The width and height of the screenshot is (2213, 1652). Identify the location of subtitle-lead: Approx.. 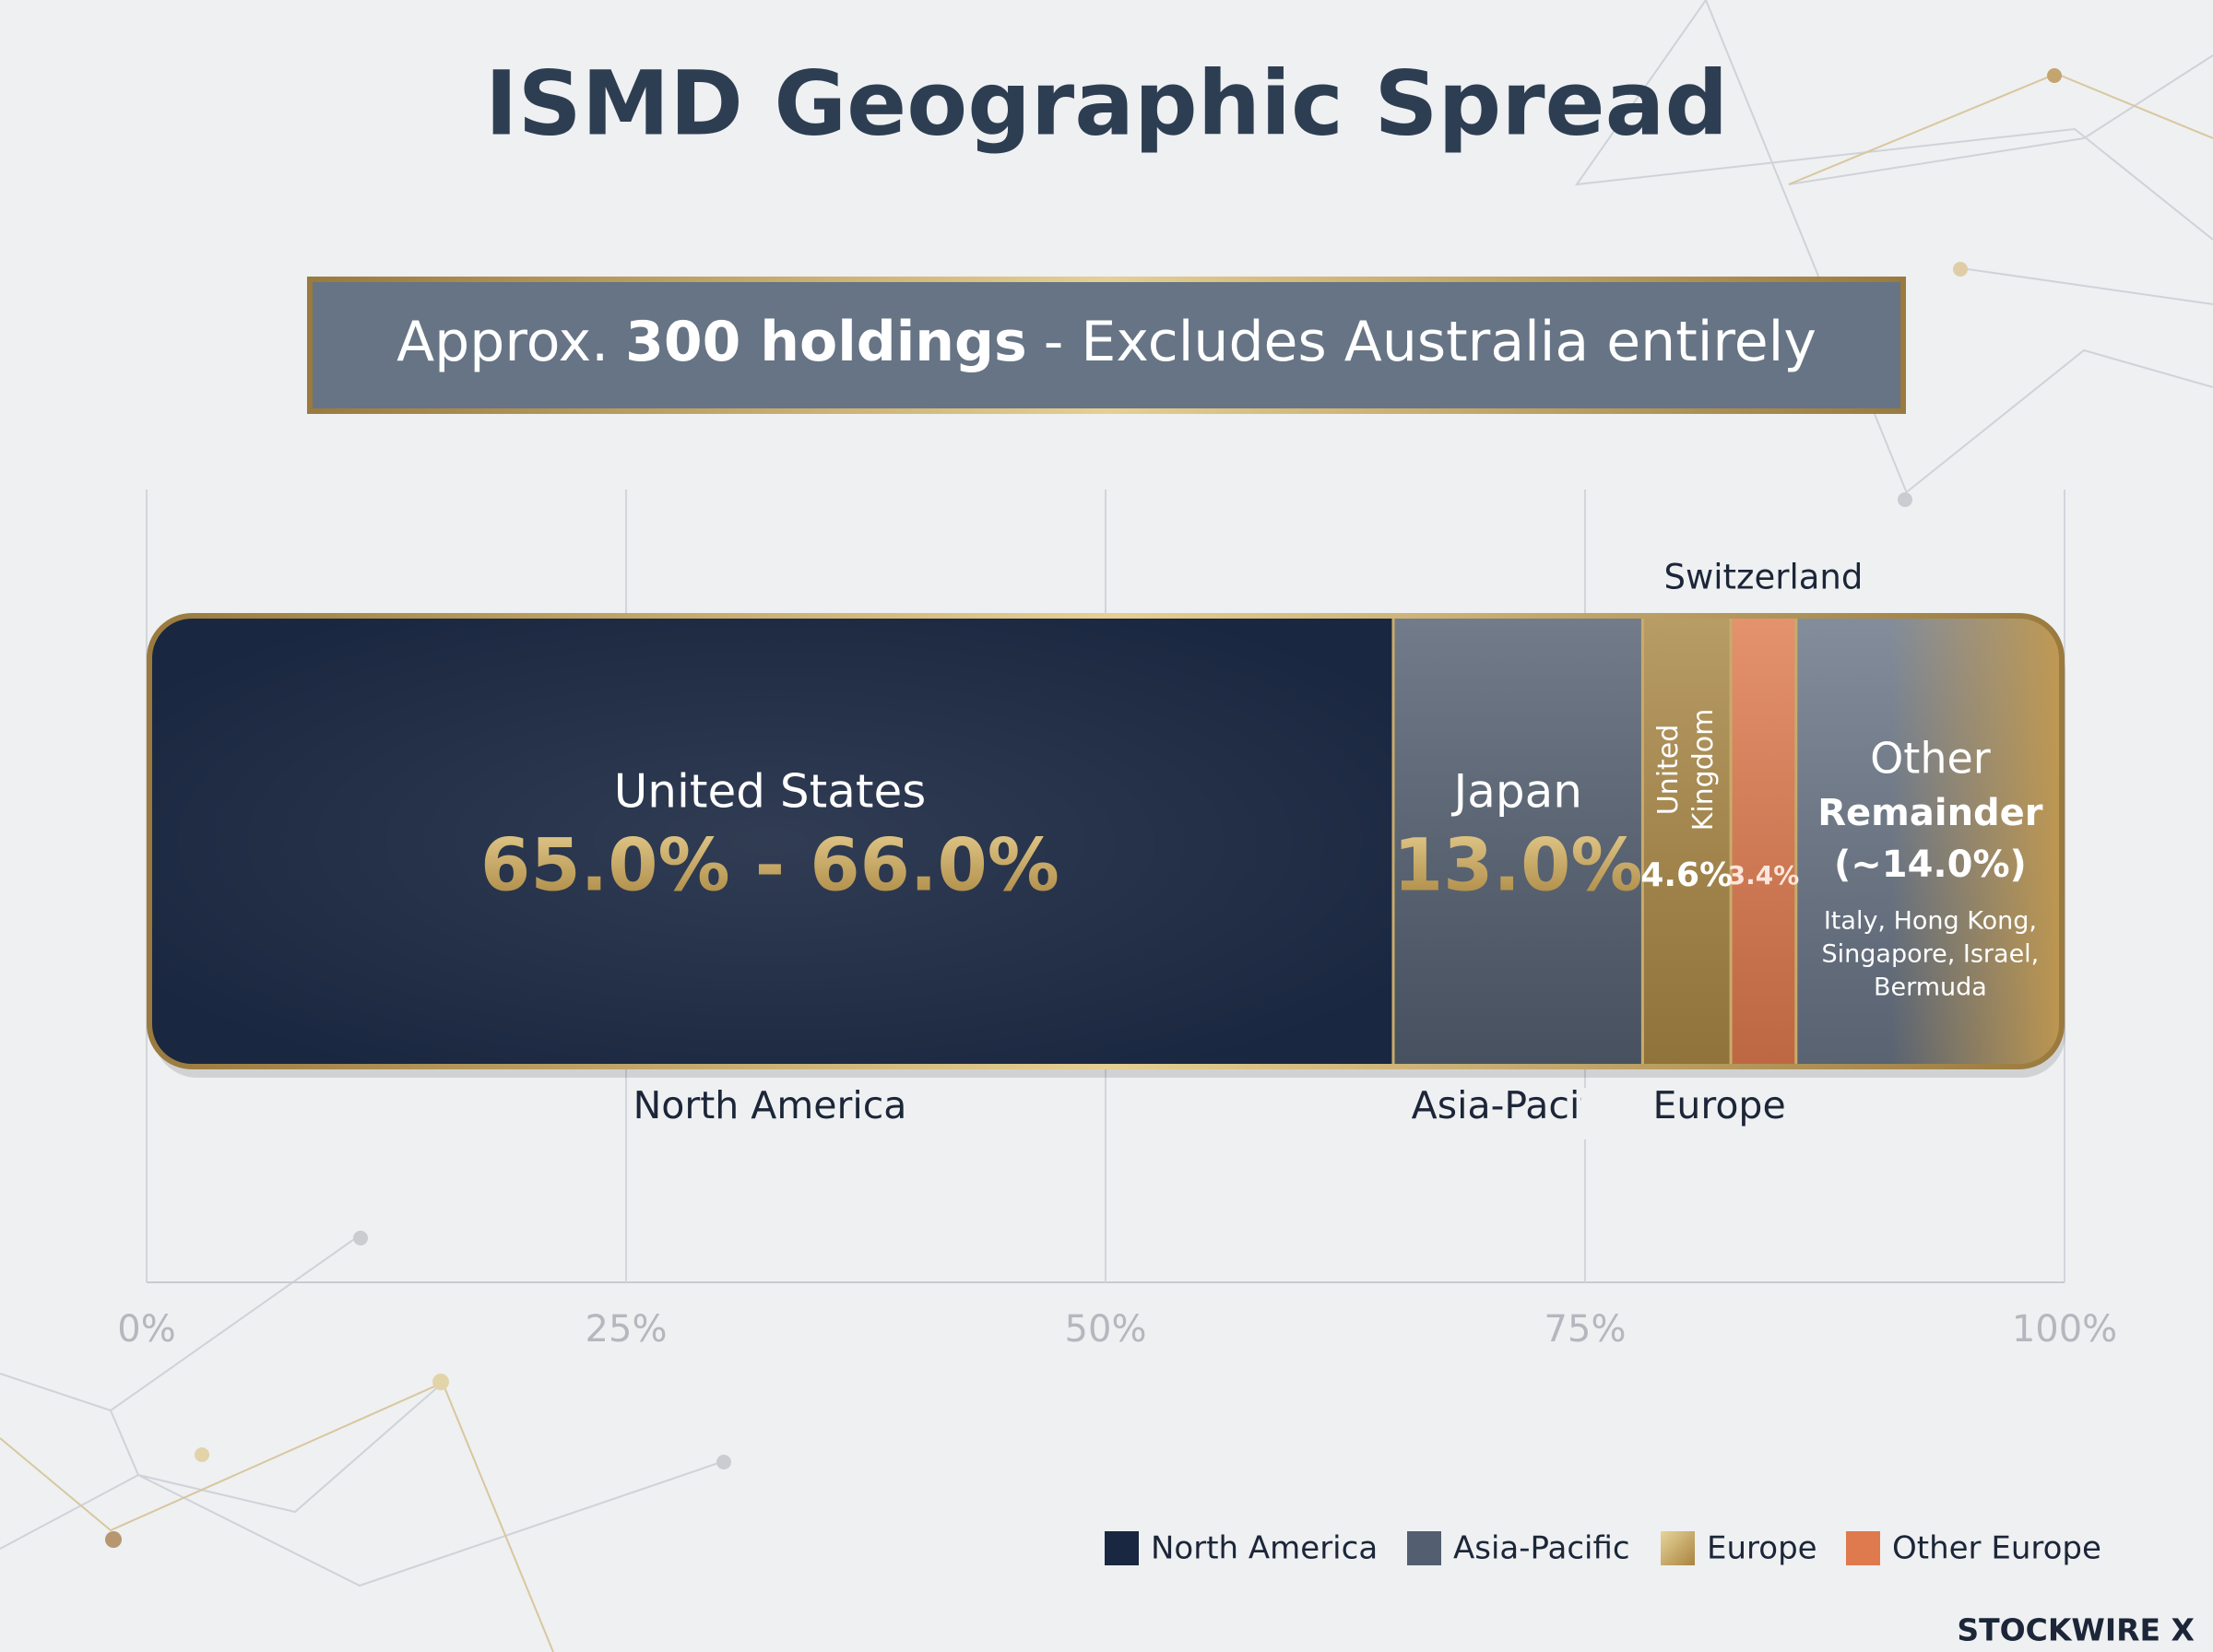
(502, 342).